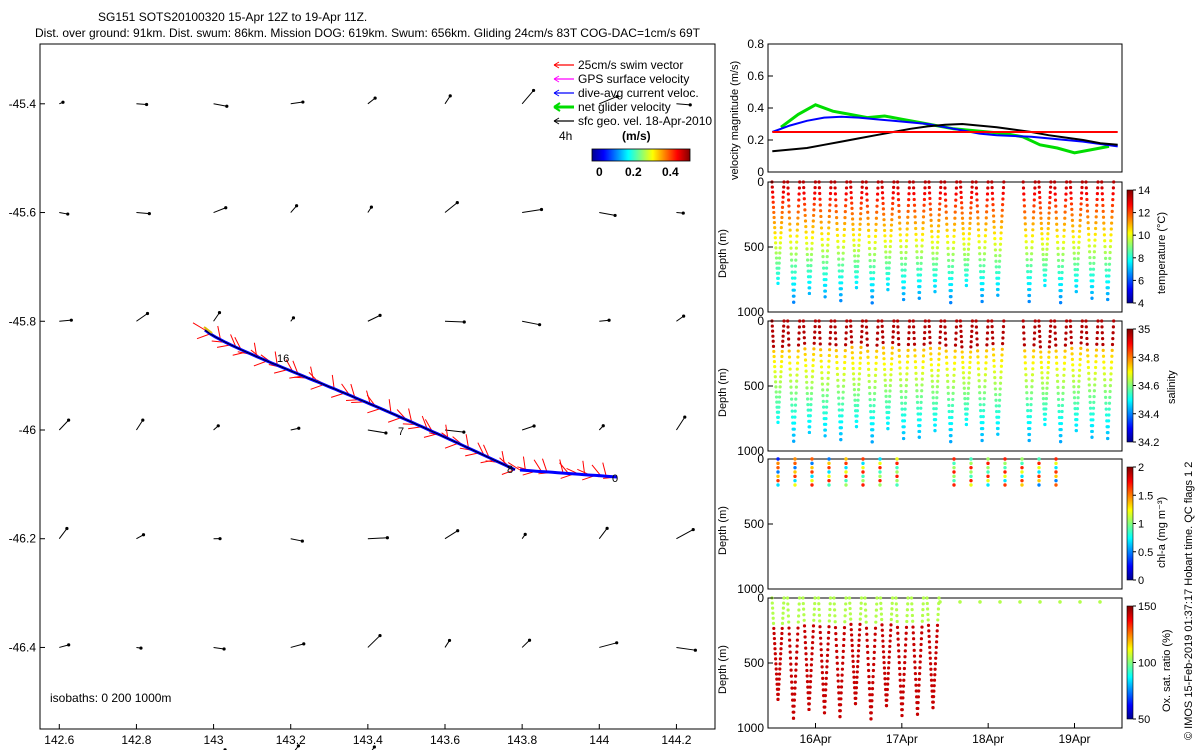 Image resolution: width=1200 pixels, height=750 pixels. What do you see at coordinates (283, 359) in the screenshot?
I see `track-label-16: 16` at bounding box center [283, 359].